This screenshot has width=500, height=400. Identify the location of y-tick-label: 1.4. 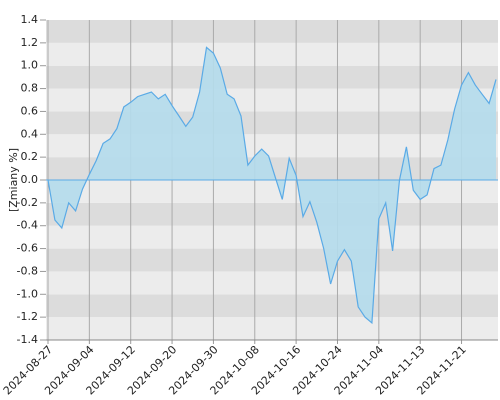
(30, 19).